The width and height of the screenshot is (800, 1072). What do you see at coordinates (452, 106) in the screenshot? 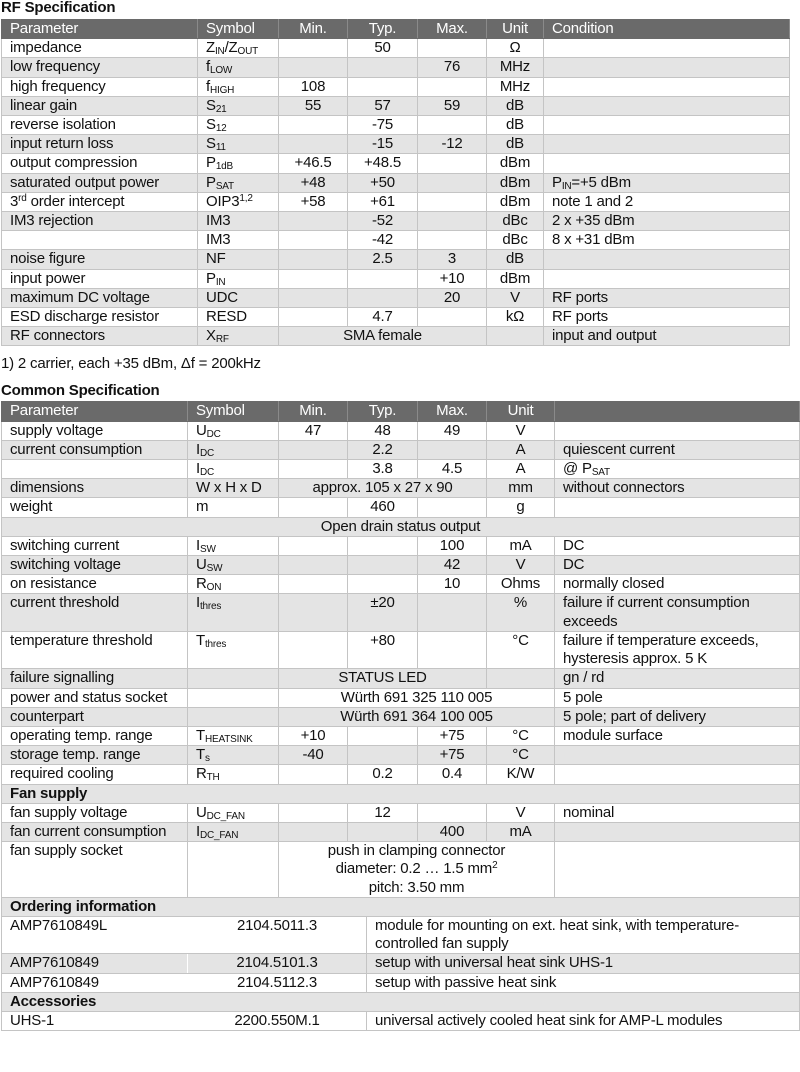
I see `max-cell: 59` at bounding box center [452, 106].